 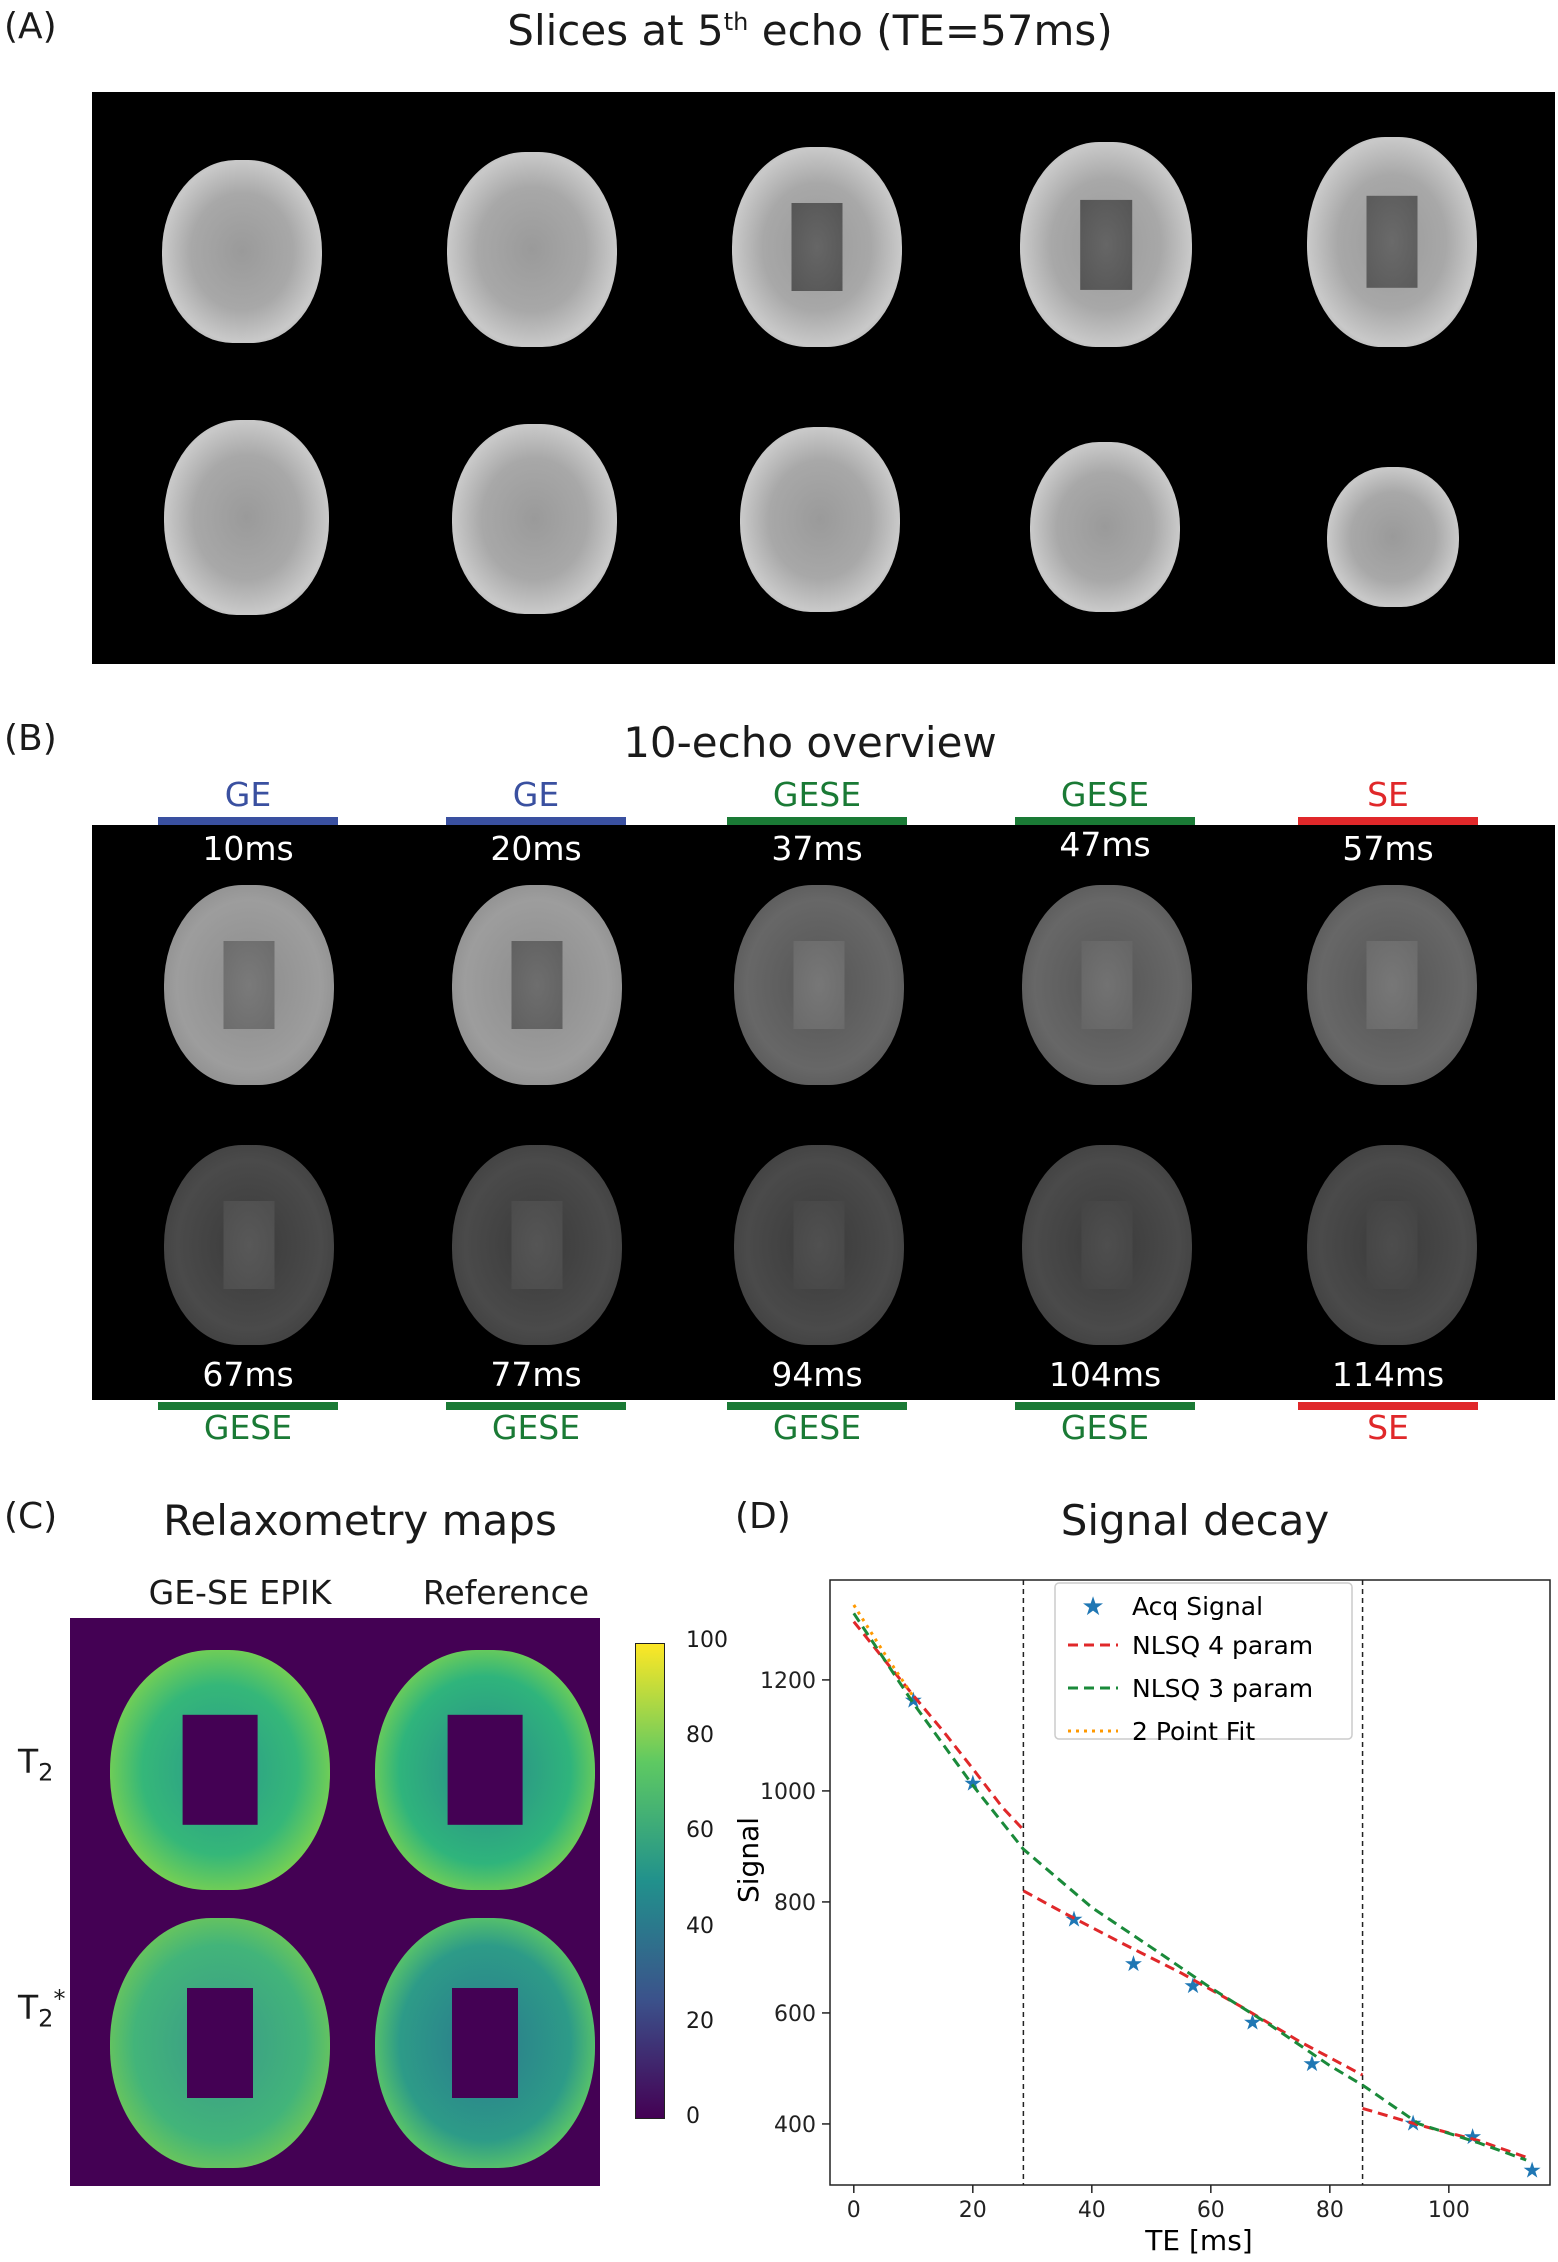 I want to click on echo-te-5: 57ms, so click(x=1388, y=848).